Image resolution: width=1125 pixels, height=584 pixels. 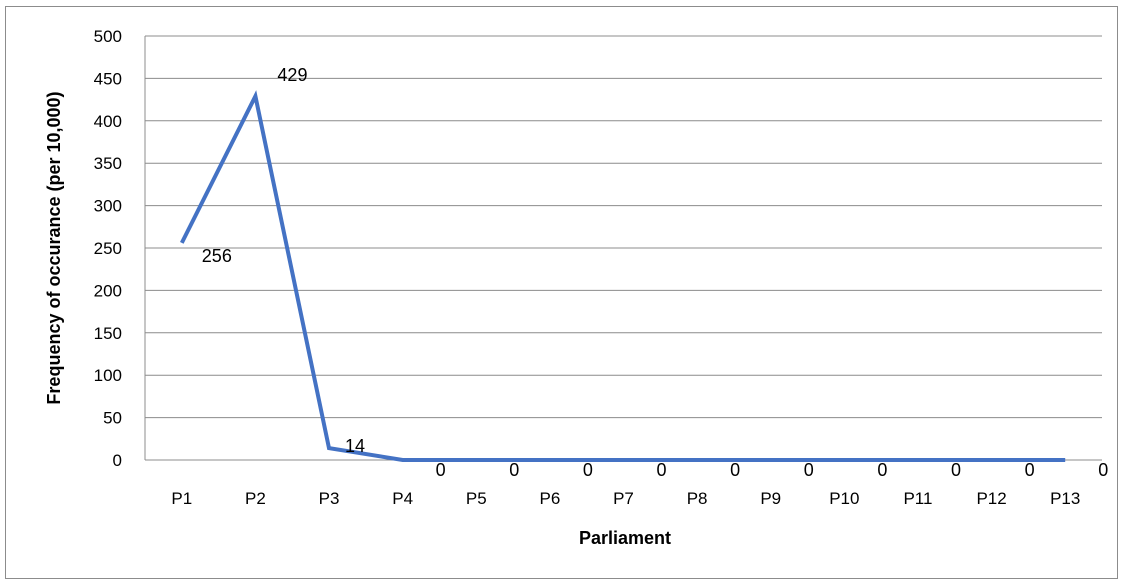 I want to click on x-tick-label-p3: P3, so click(x=329, y=498).